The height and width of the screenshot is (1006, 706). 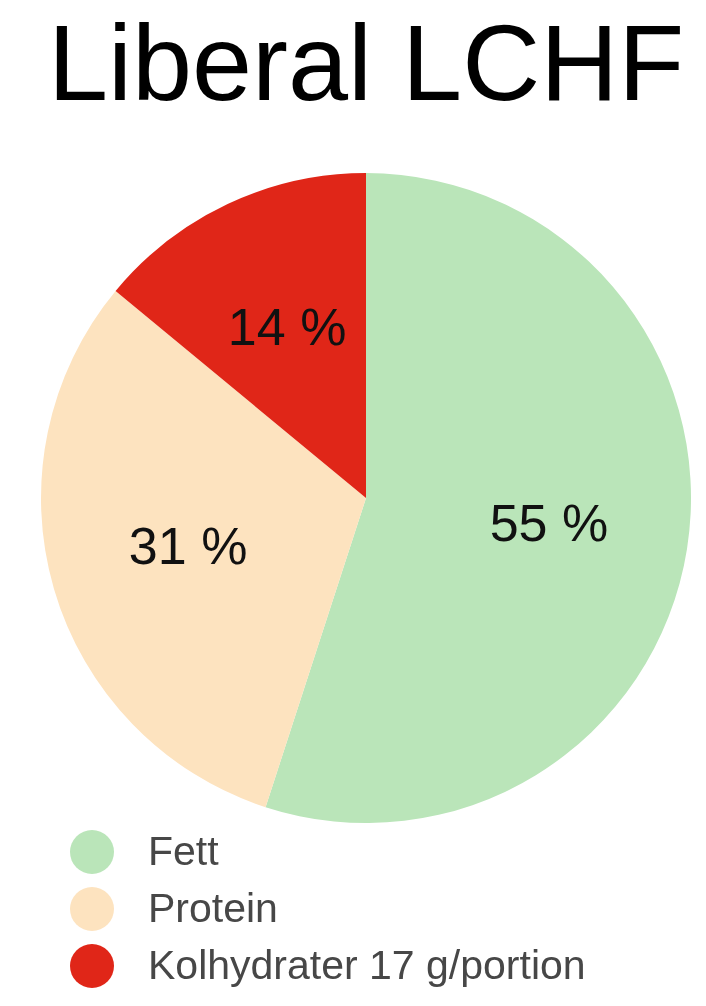 I want to click on legend-label: Kolhydrater 17 g/portion, so click(x=367, y=965).